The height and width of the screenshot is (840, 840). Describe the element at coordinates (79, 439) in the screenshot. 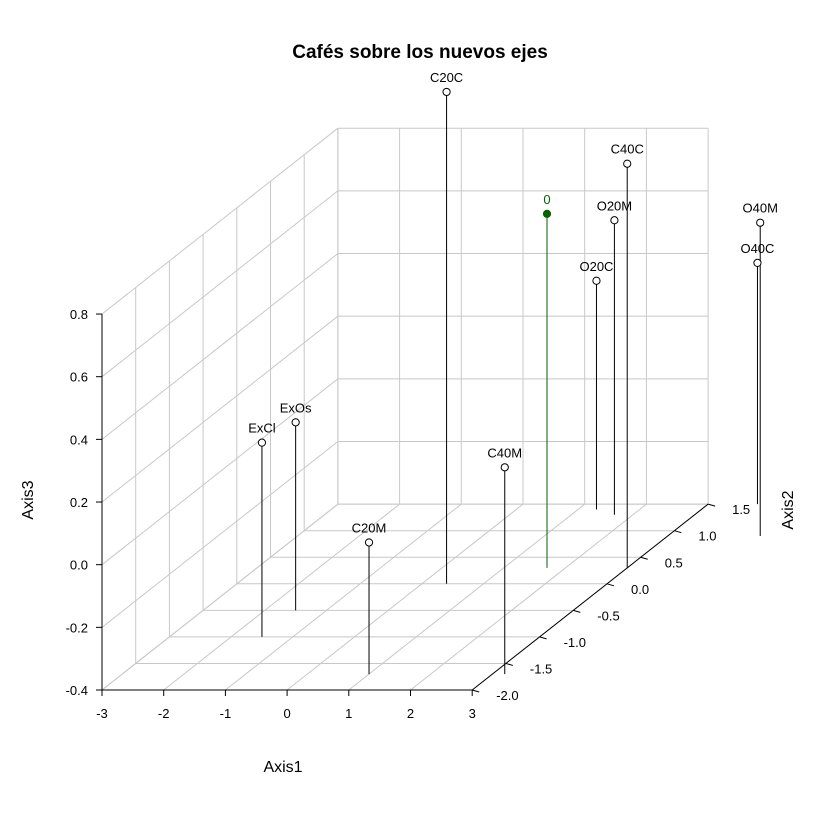

I see `z-tick-label: 0.4` at that location.